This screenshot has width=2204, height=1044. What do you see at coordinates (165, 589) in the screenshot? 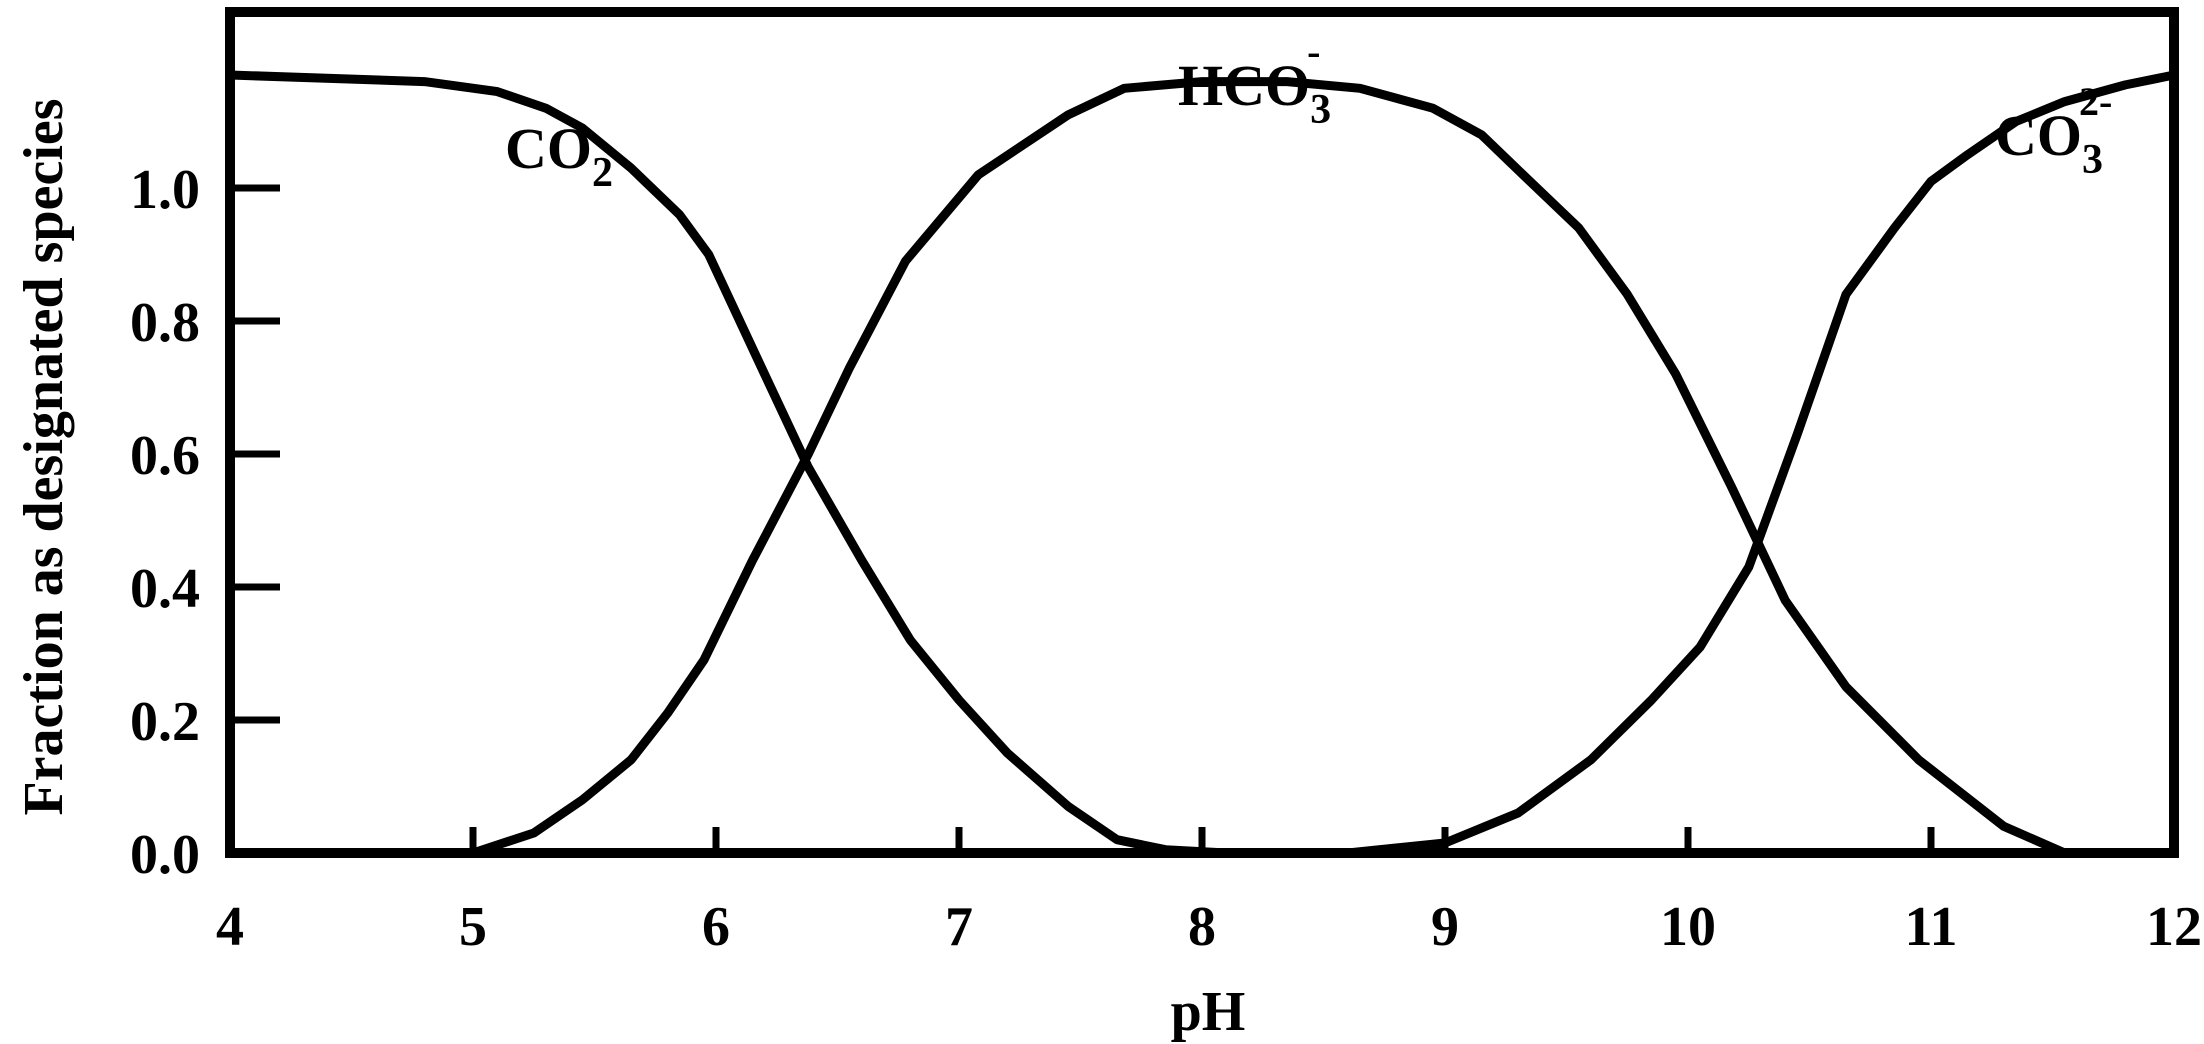
I see `y-tick-label: 0.4` at bounding box center [165, 589].